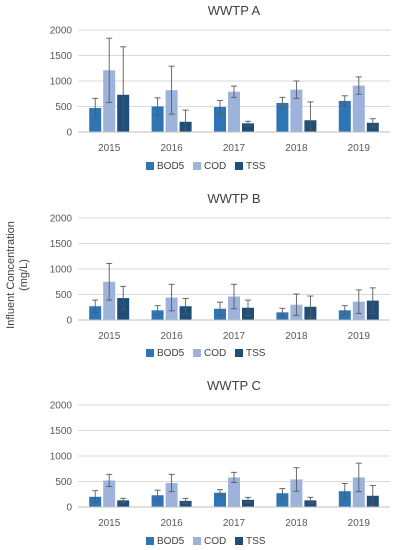  I want to click on chart-title: WWTP C, so click(234, 385).